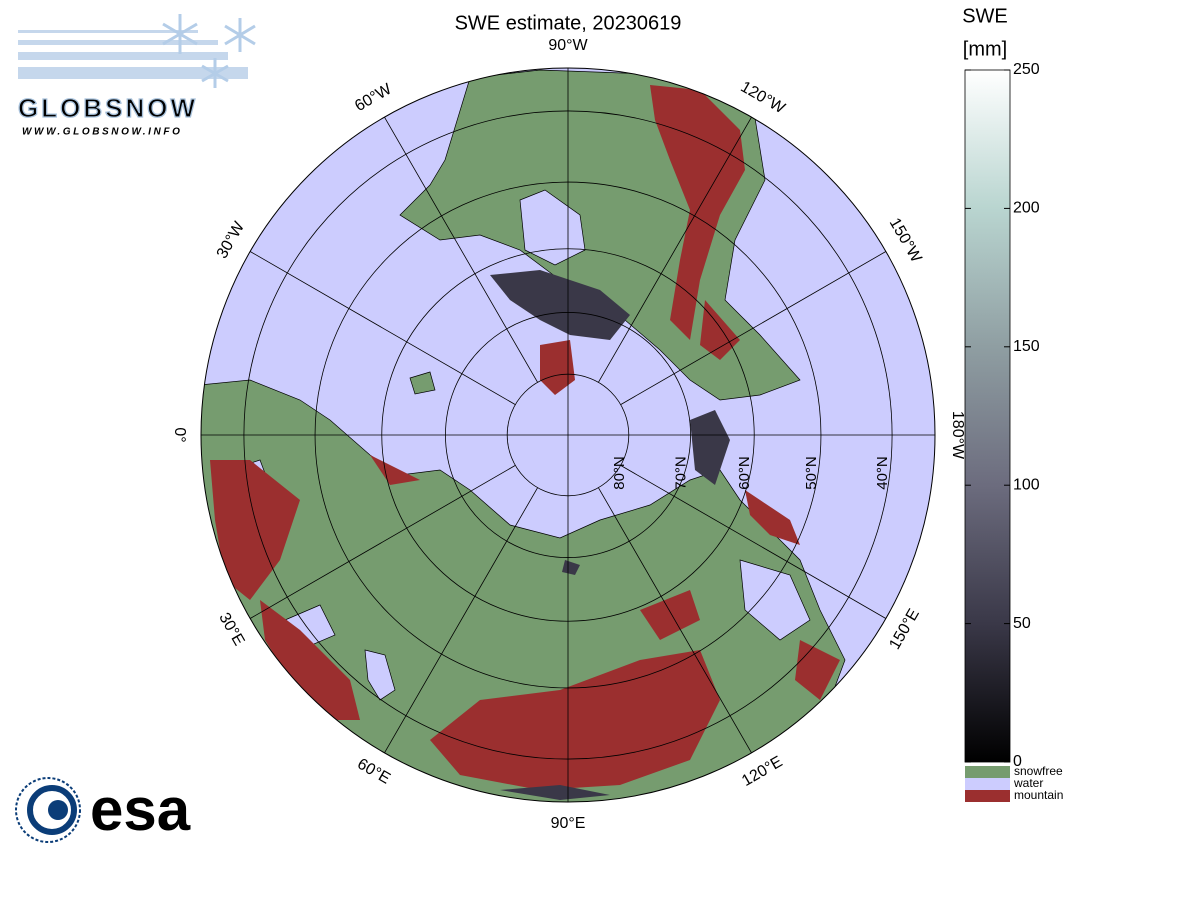  What do you see at coordinates (1022, 623) in the screenshot?
I see `colorbar-tick-label: 50` at bounding box center [1022, 623].